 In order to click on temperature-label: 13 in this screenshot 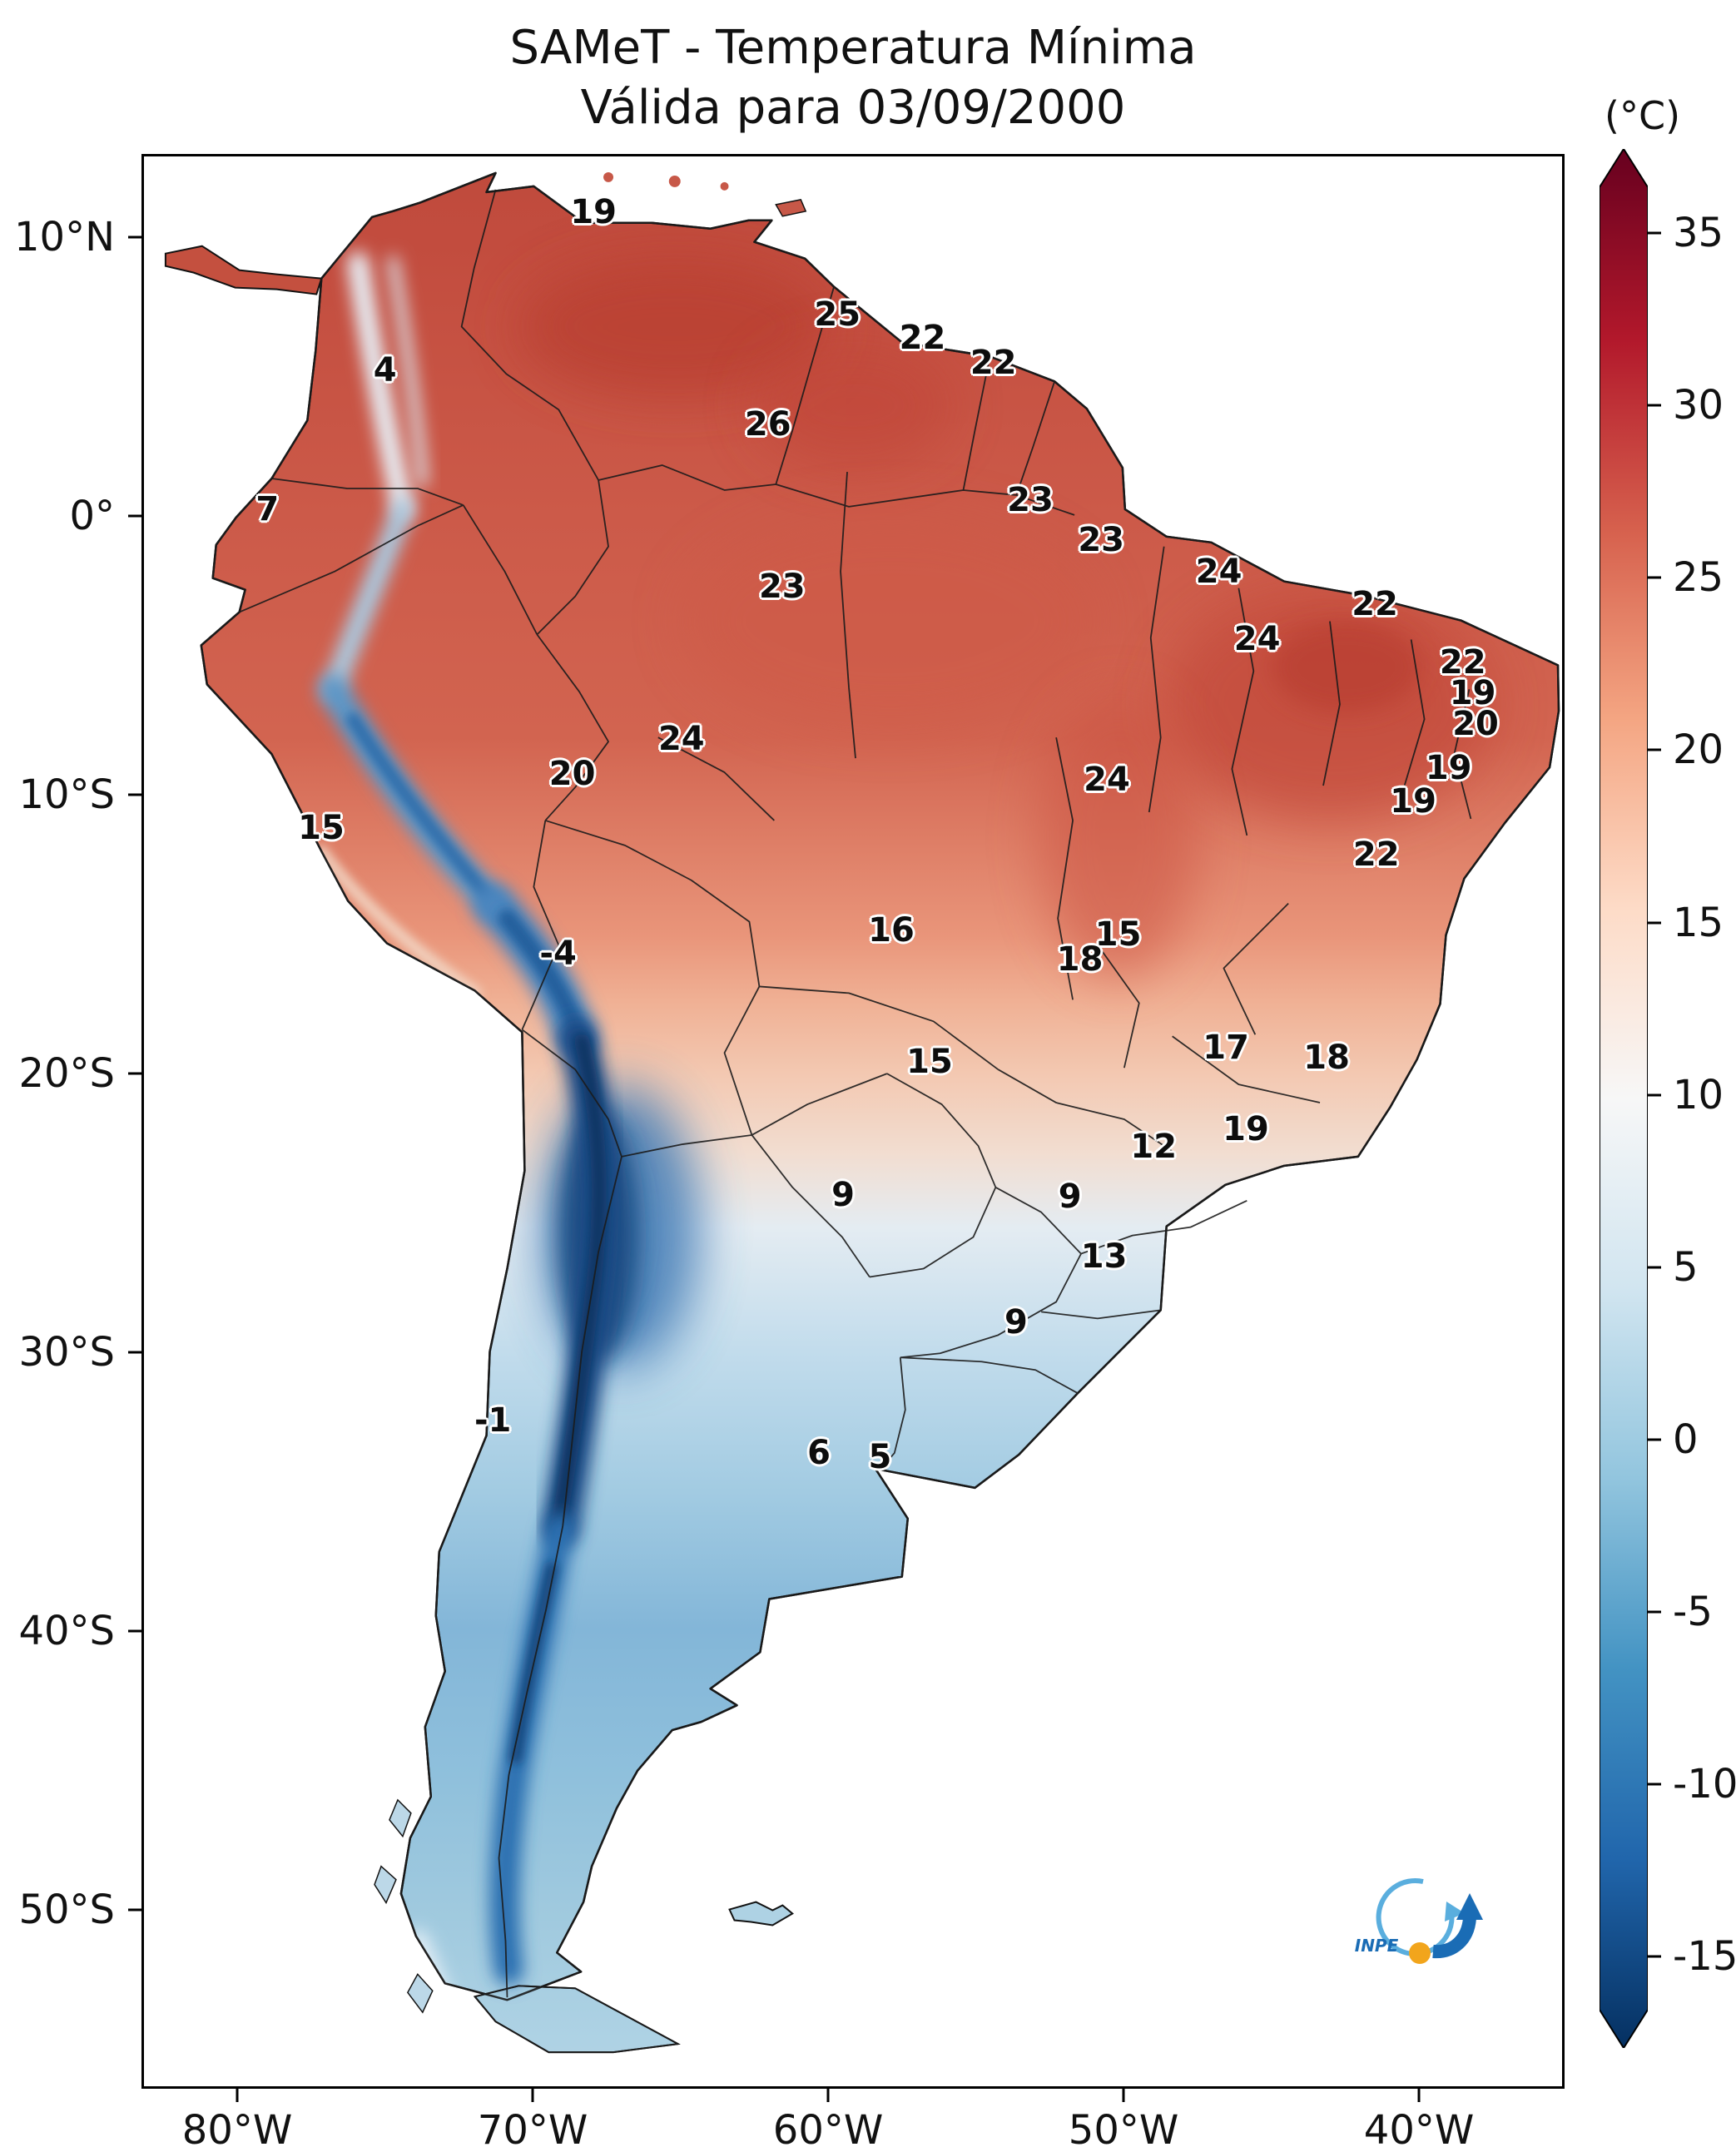, I will do `click(1104, 1256)`.